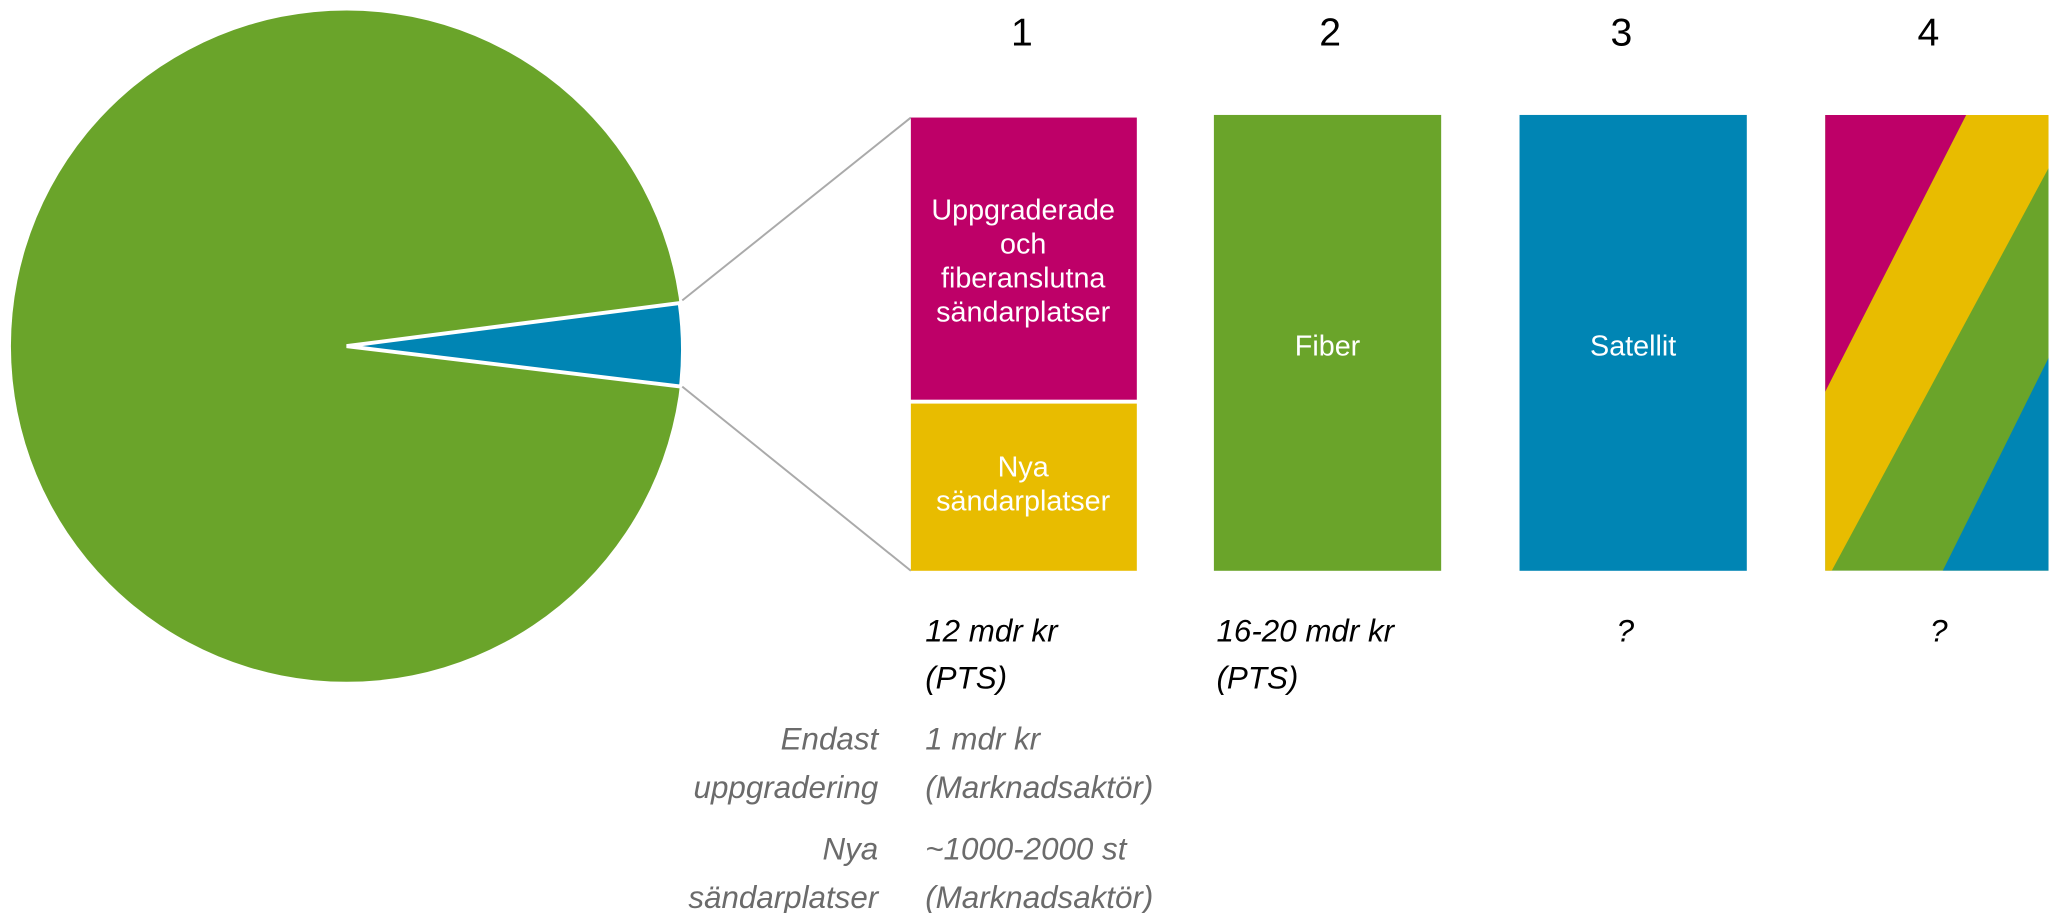  What do you see at coordinates (1026, 848) in the screenshot?
I see `note-value: ~1000-2000 st` at bounding box center [1026, 848].